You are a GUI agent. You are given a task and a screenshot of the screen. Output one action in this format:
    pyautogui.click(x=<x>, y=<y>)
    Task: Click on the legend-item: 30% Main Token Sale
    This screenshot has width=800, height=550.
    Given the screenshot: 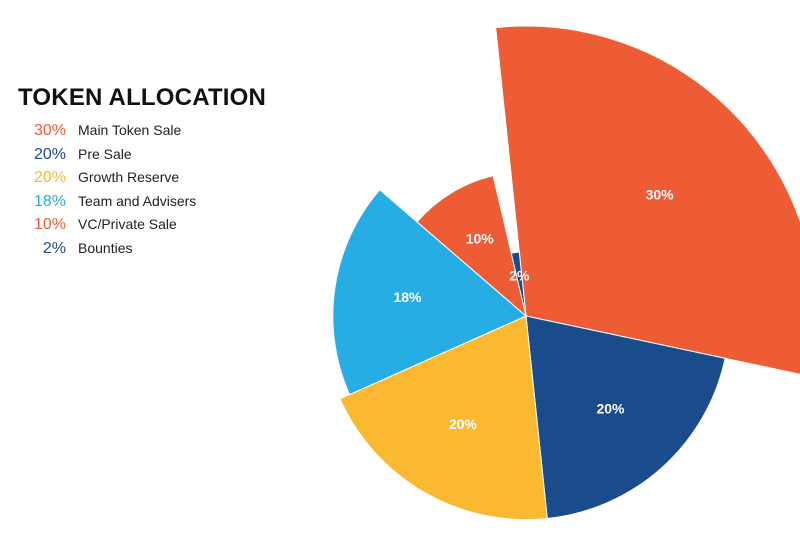 What is the action you would take?
    pyautogui.click(x=142, y=134)
    